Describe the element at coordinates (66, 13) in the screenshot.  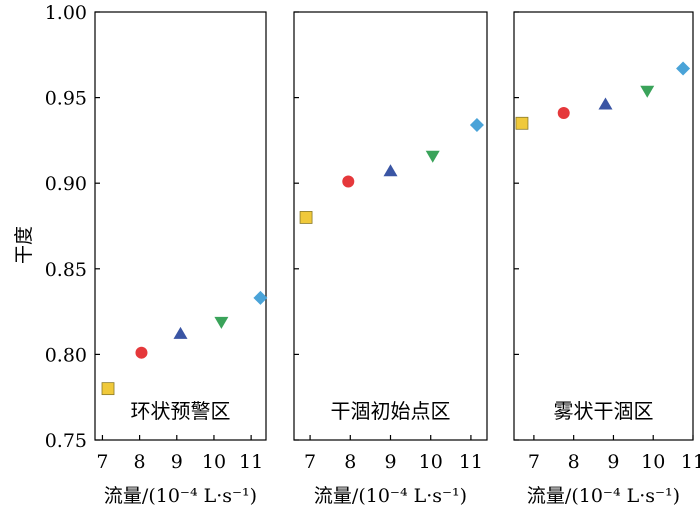
I see `y-tick-label: 1.00` at that location.